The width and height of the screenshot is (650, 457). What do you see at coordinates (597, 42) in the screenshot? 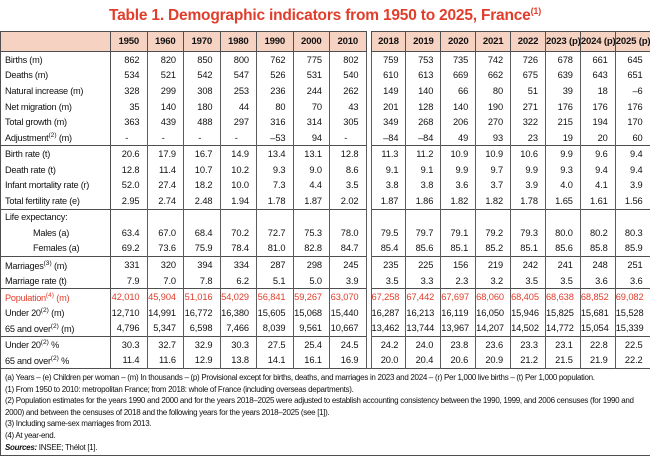
I see `year-column-header: 2024 (p)` at bounding box center [597, 42].